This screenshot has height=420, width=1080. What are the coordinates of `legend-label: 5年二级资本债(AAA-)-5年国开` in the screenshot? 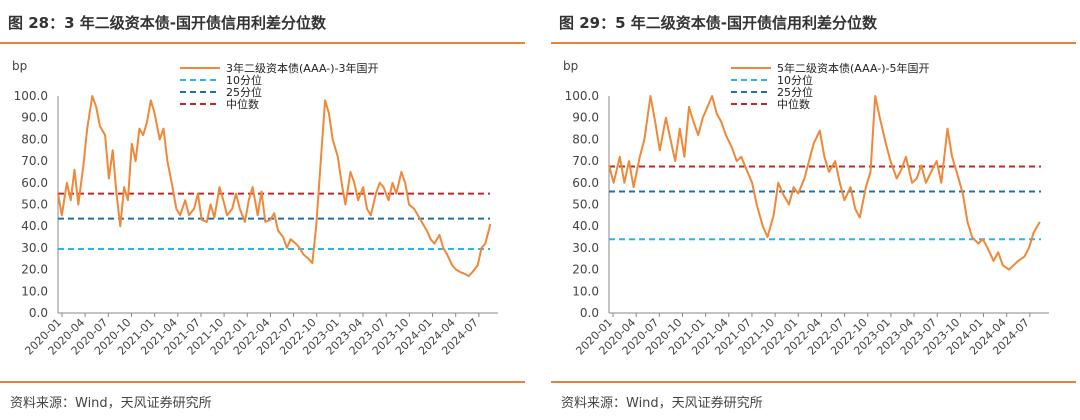 It's located at (853, 68).